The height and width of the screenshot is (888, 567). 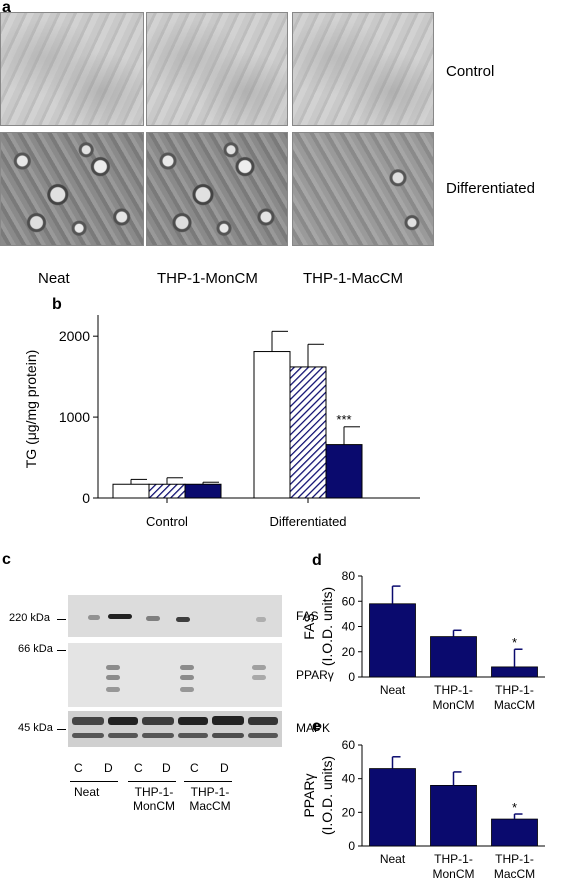 What do you see at coordinates (6, 8) in the screenshot?
I see `panel-a-letter: a` at bounding box center [6, 8].